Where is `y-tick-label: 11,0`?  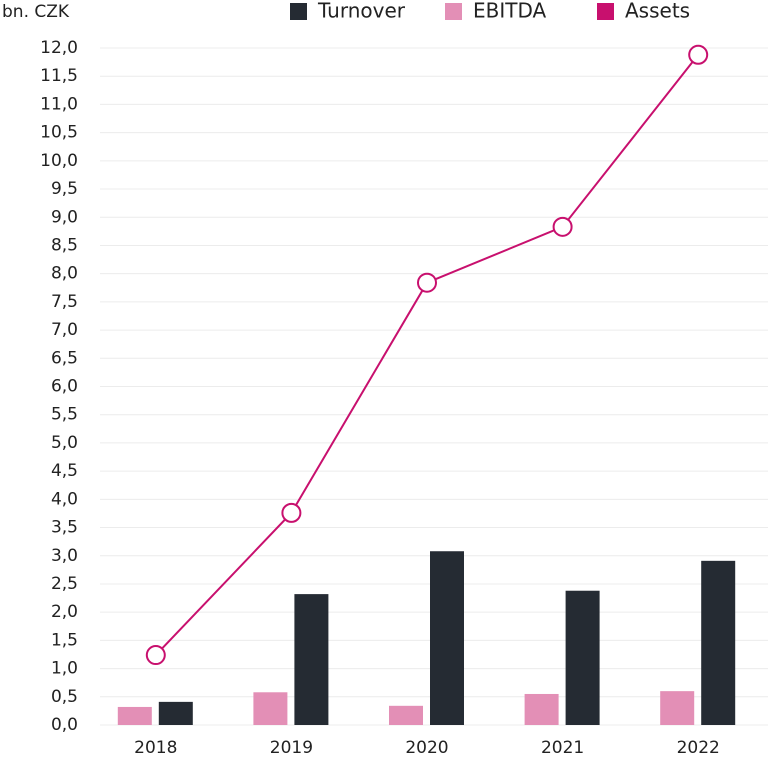
y-tick-label: 11,0 is located at coordinates (59, 104).